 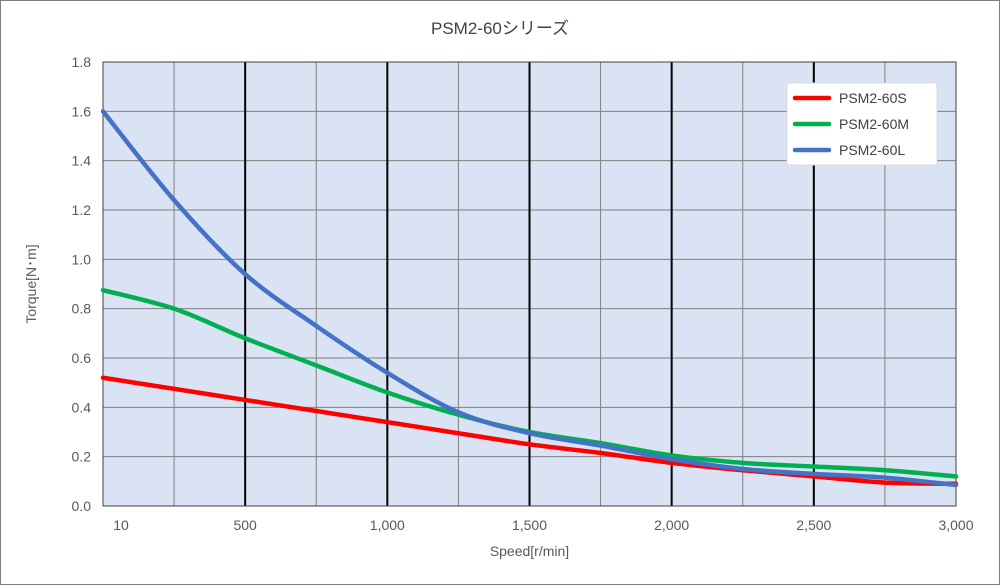 I want to click on x-tick-label: 2,000, so click(x=671, y=525).